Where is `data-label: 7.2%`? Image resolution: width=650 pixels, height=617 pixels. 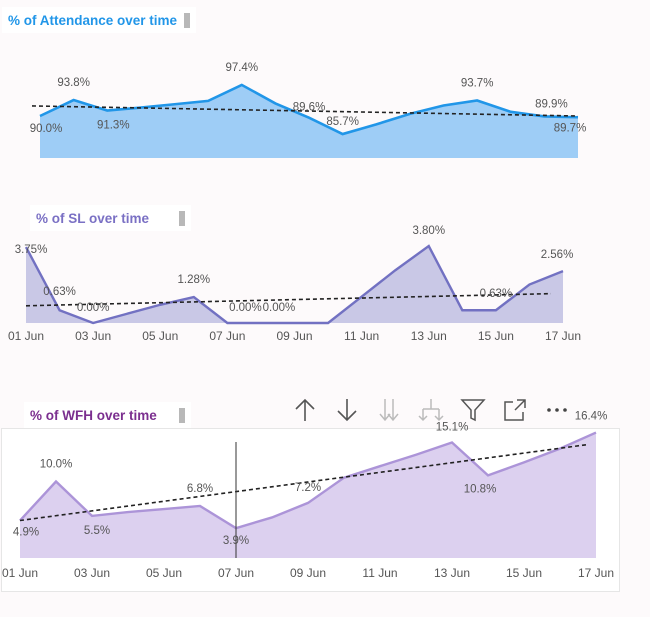 data-label: 7.2% is located at coordinates (308, 488).